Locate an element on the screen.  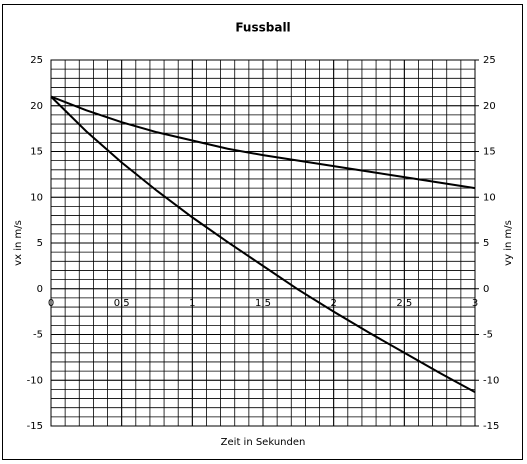
y-tick-label: -15 is located at coordinates (35, 426).